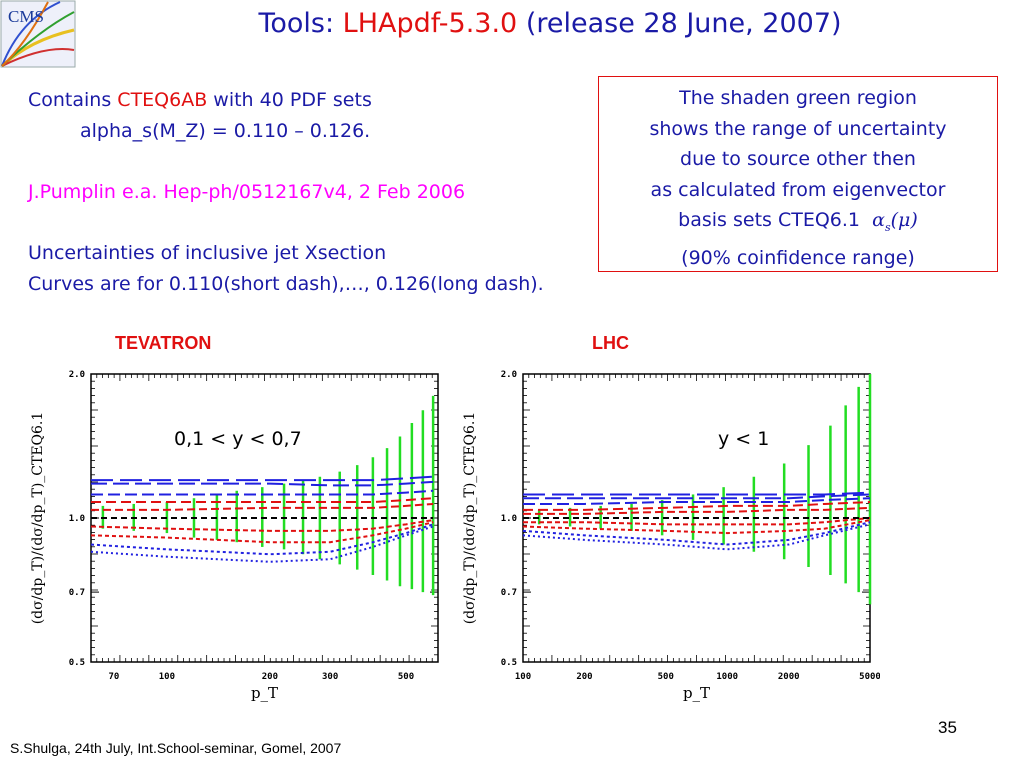 This screenshot has width=1024, height=768. I want to click on note-line: as calculated from eigenvector, so click(798, 189).